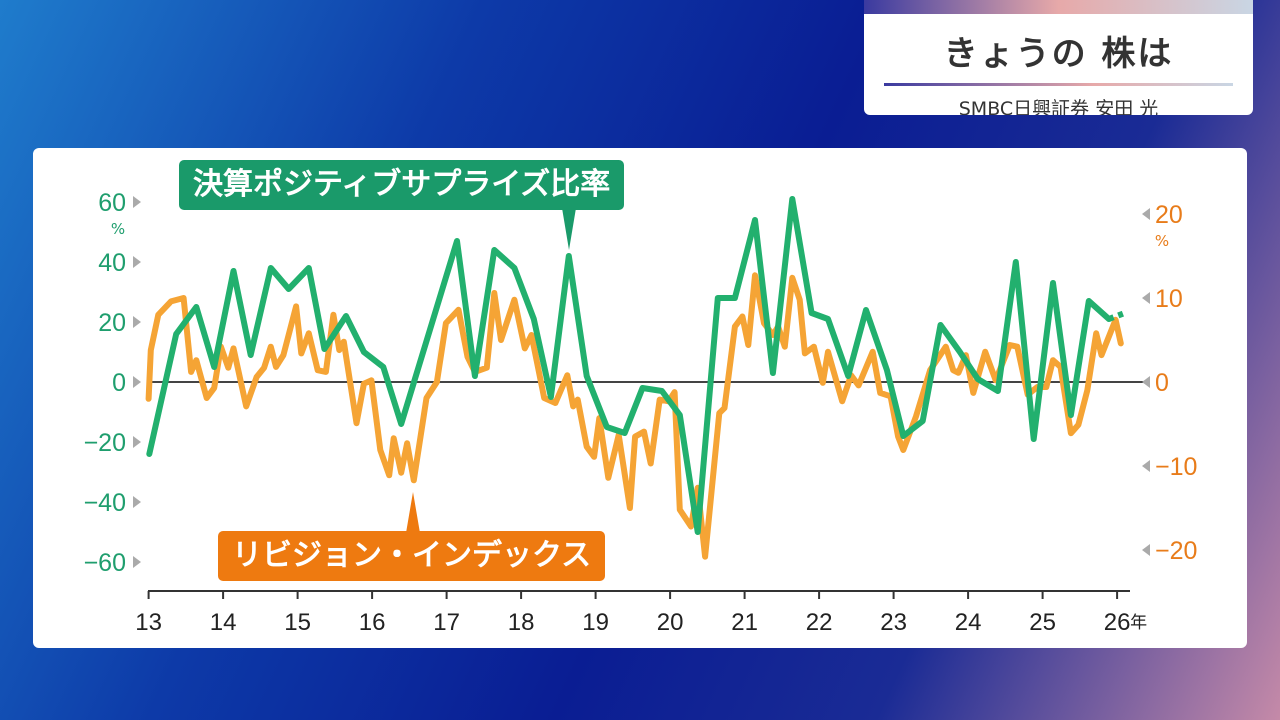 This screenshot has height=720, width=1280. What do you see at coordinates (413, 512) in the screenshot?
I see `orange-callout-pointer` at bounding box center [413, 512].